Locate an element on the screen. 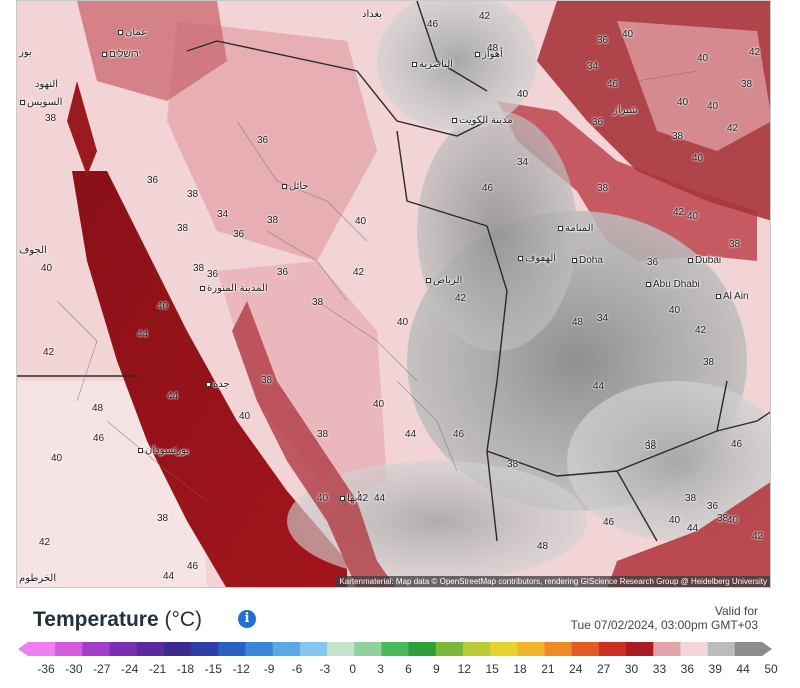 Image resolution: width=800 pixels, height=688 pixels. scale-tick-label: 15 is located at coordinates (492, 669).